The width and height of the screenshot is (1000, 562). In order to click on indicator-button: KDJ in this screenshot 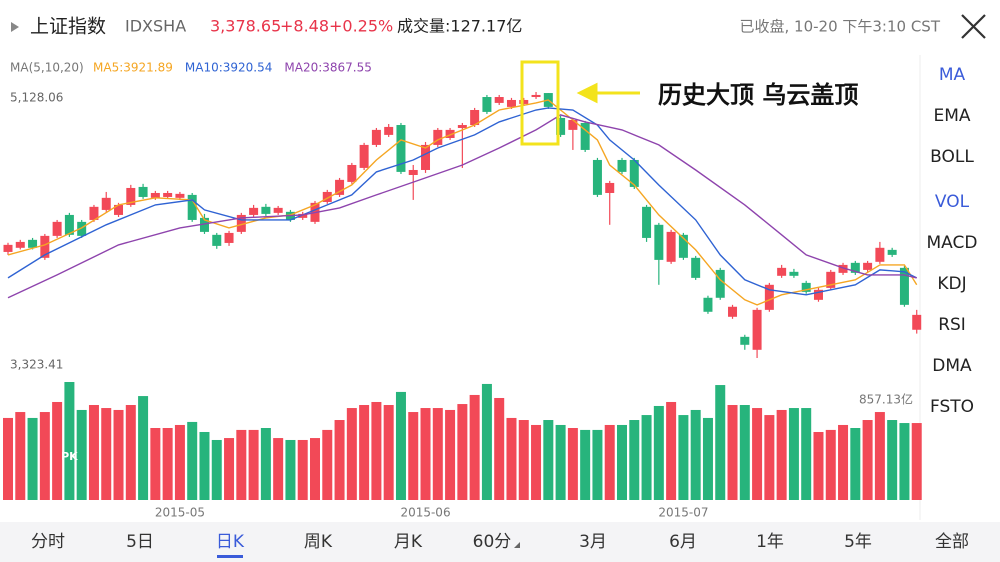, I will do `click(951, 284)`.